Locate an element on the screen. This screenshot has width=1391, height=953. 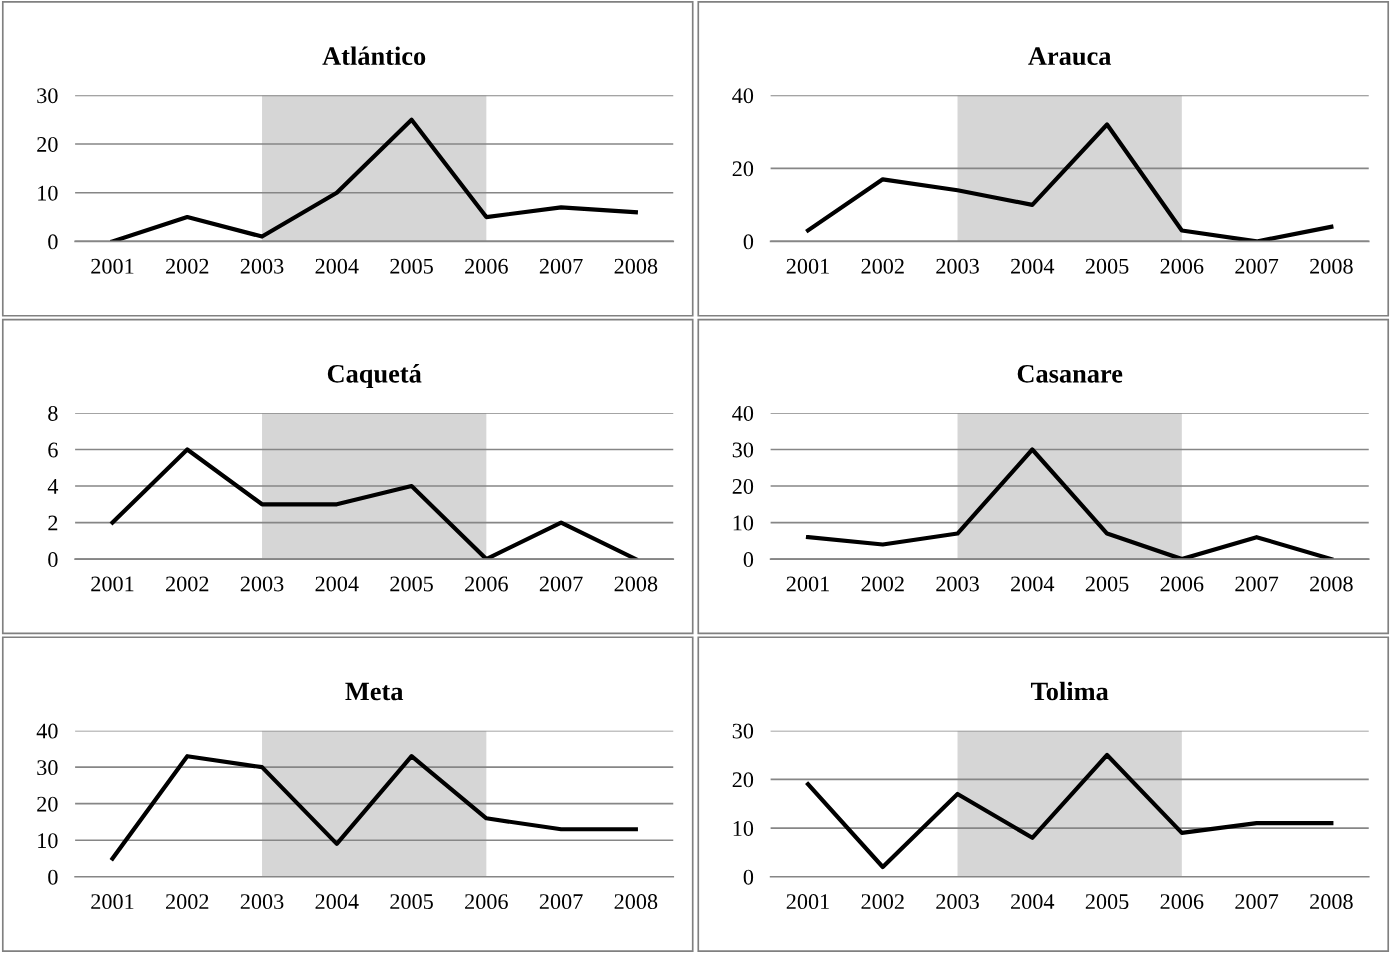
y-tick-label: 2 is located at coordinates (53, 523).